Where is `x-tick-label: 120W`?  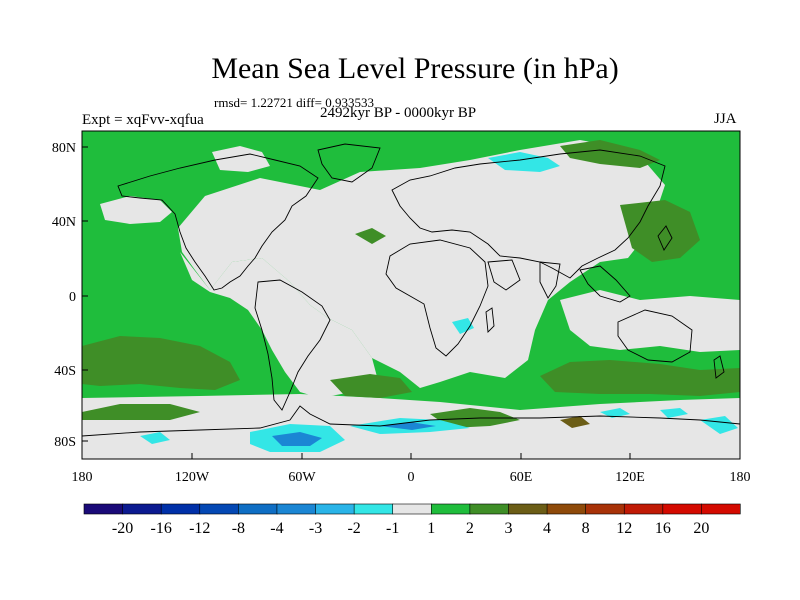 x-tick-label: 120W is located at coordinates (192, 477).